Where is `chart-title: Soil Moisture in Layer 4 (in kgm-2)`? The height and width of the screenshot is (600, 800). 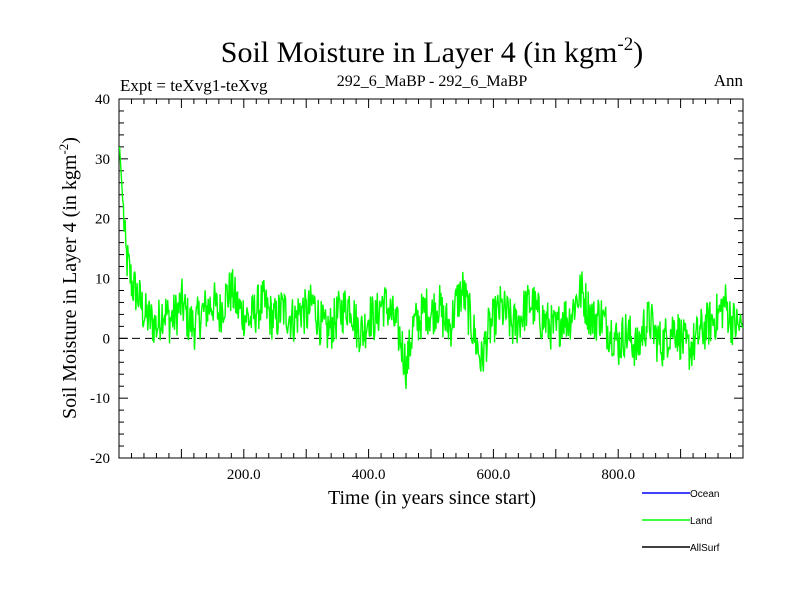
chart-title: Soil Moisture in Layer 4 (in kgm-2) is located at coordinates (432, 51).